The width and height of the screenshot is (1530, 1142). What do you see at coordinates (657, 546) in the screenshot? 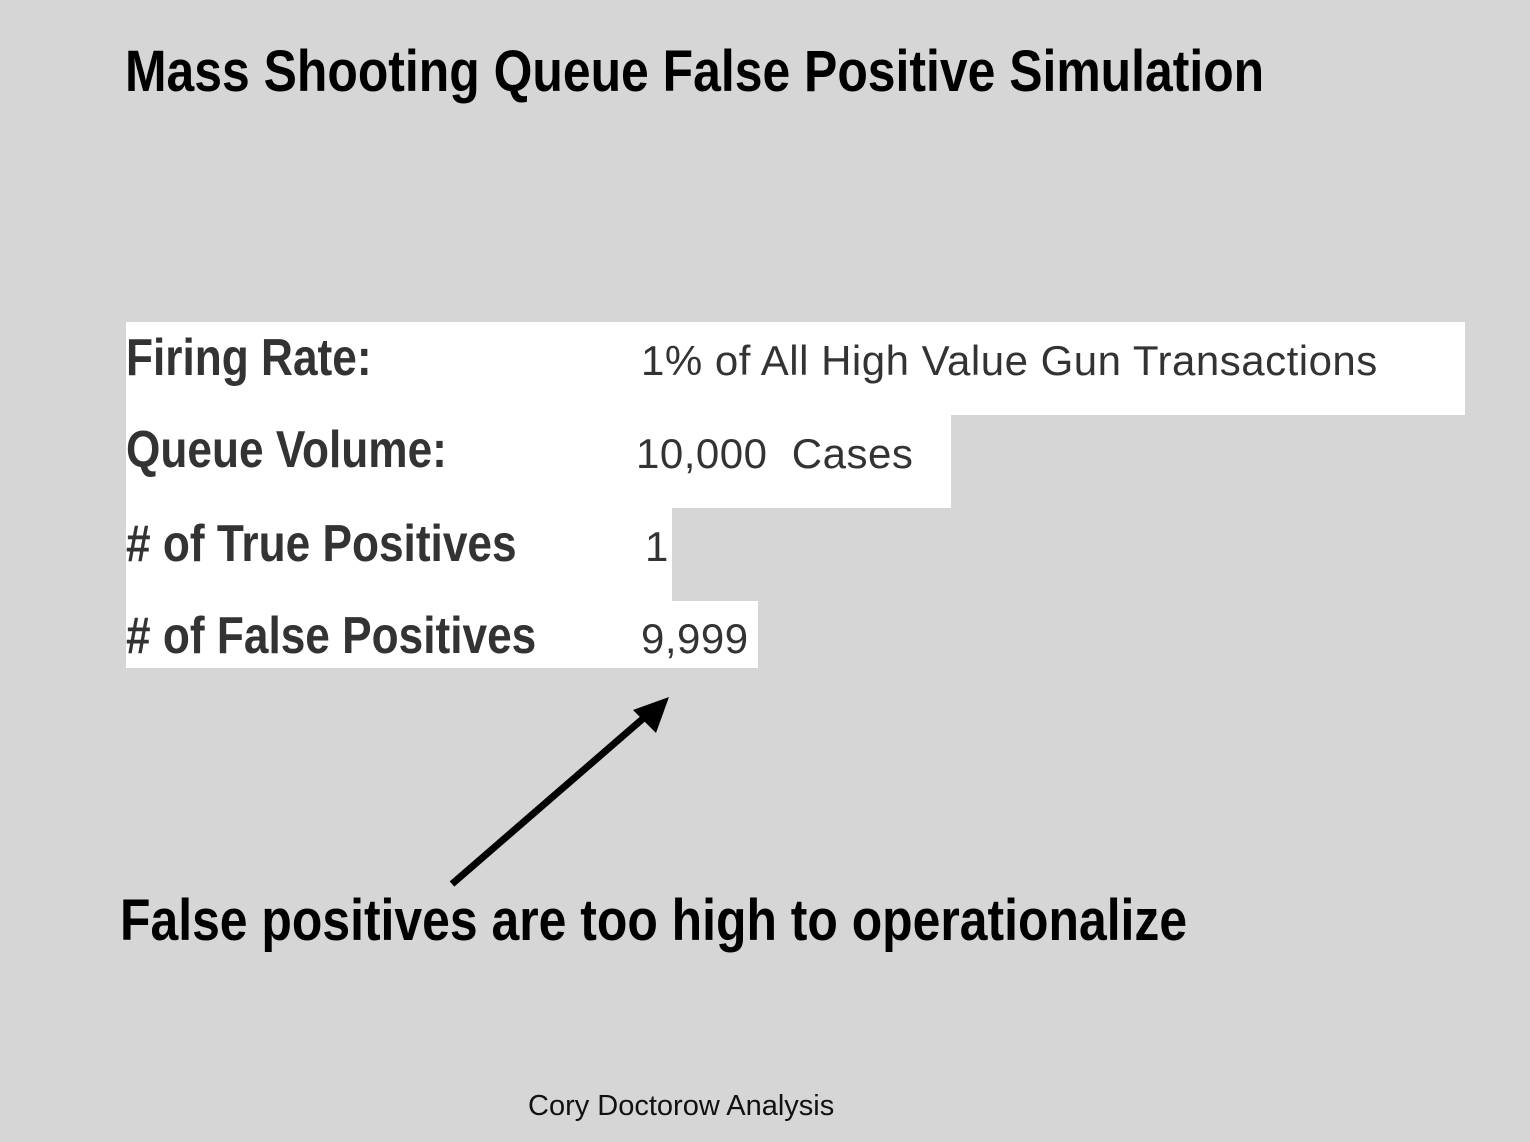
I see `true-positives-value: 1` at bounding box center [657, 546].